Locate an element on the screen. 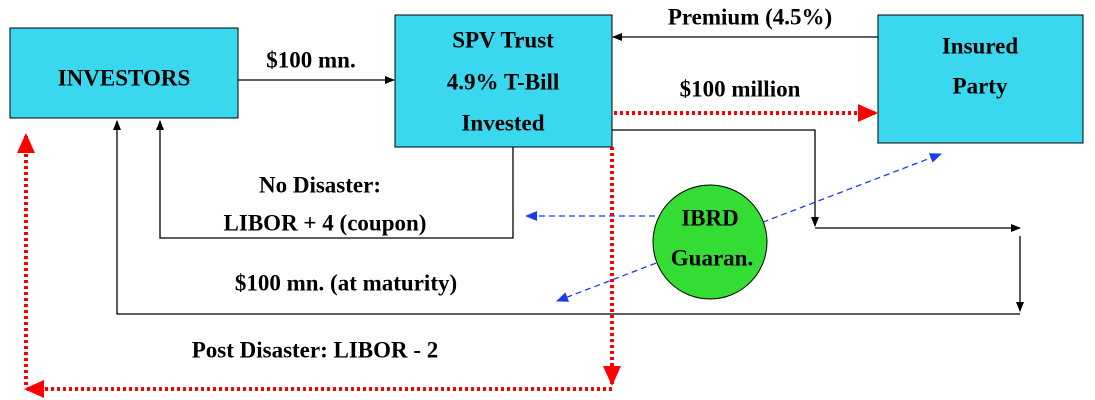 The width and height of the screenshot is (1095, 400). insured-box is located at coordinates (980, 79).